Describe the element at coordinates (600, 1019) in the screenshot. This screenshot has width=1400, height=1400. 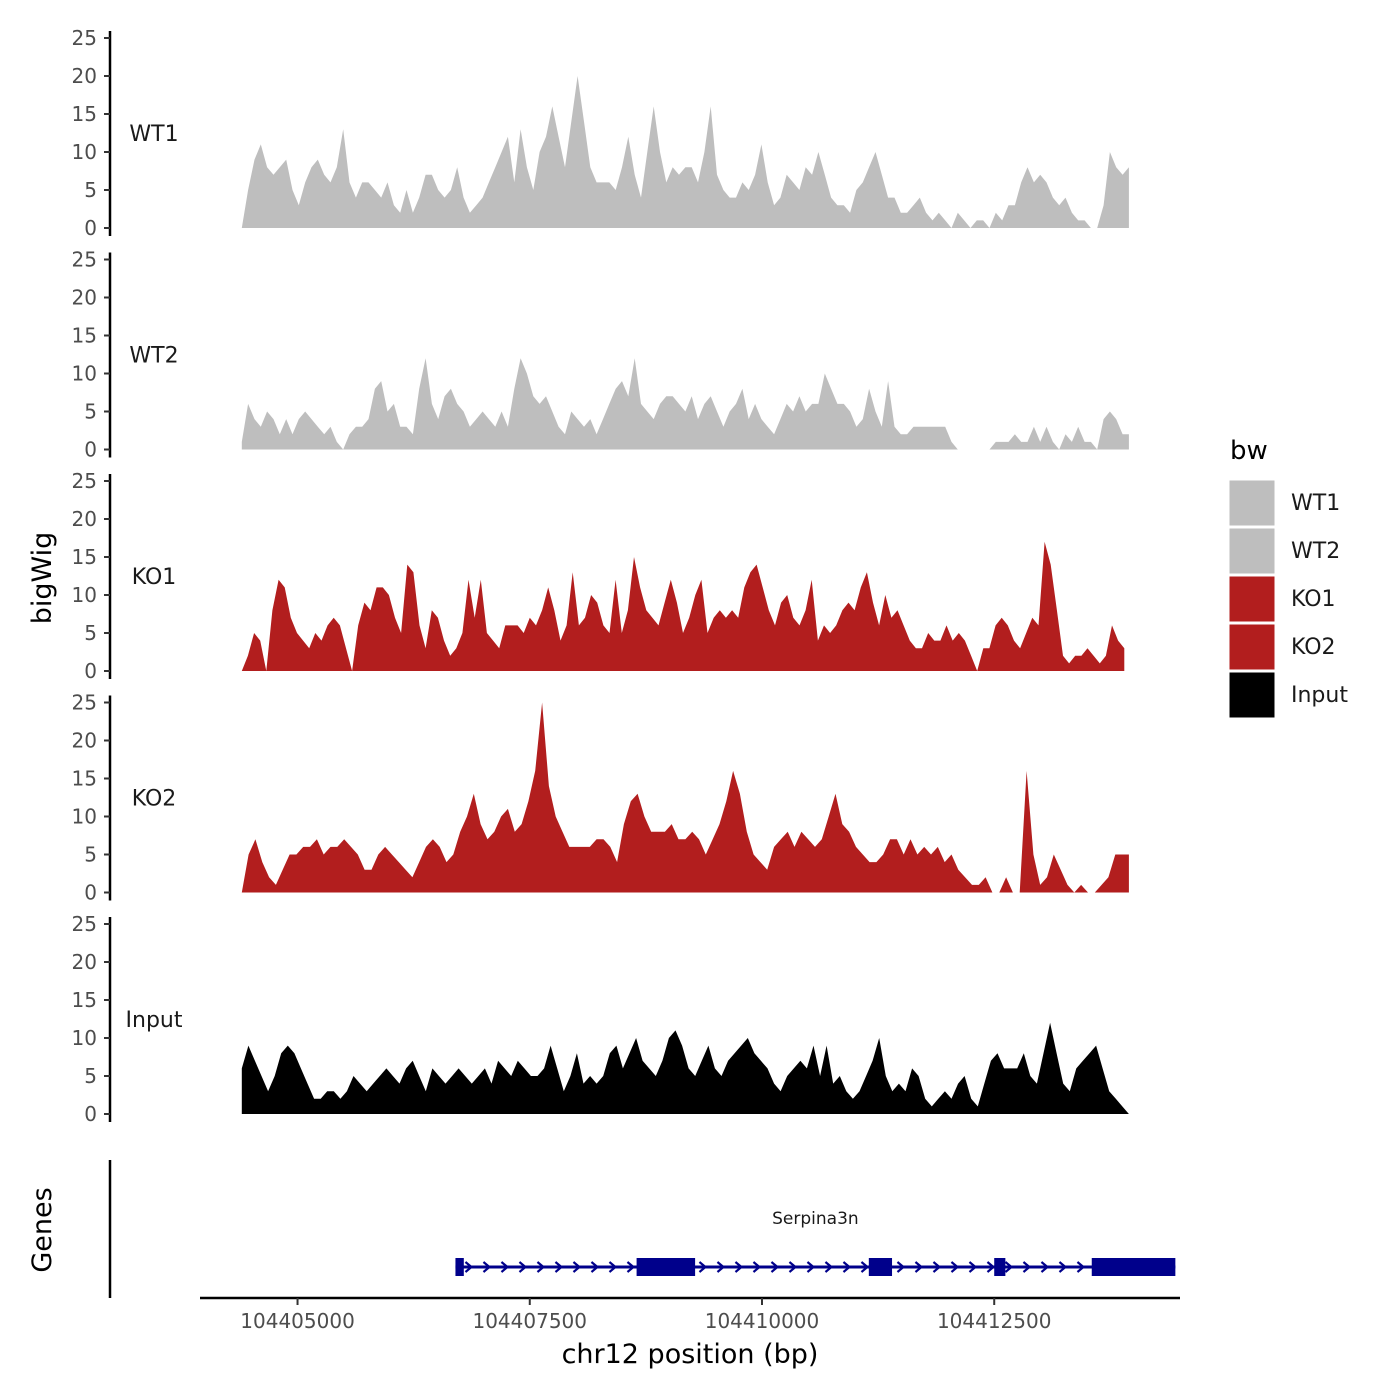
I see `track-input: 0 5 10 15 20 25 Input` at that location.